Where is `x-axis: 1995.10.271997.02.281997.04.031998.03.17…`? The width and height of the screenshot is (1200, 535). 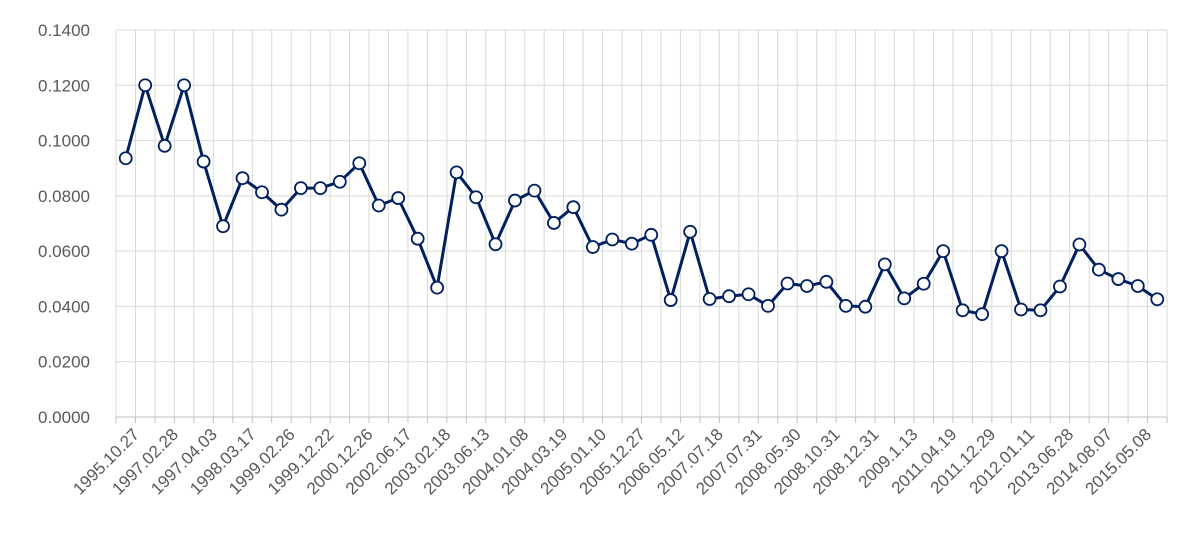 x-axis: 1995.10.271997.02.281997.04.031998.03.17… is located at coordinates (618, 457).